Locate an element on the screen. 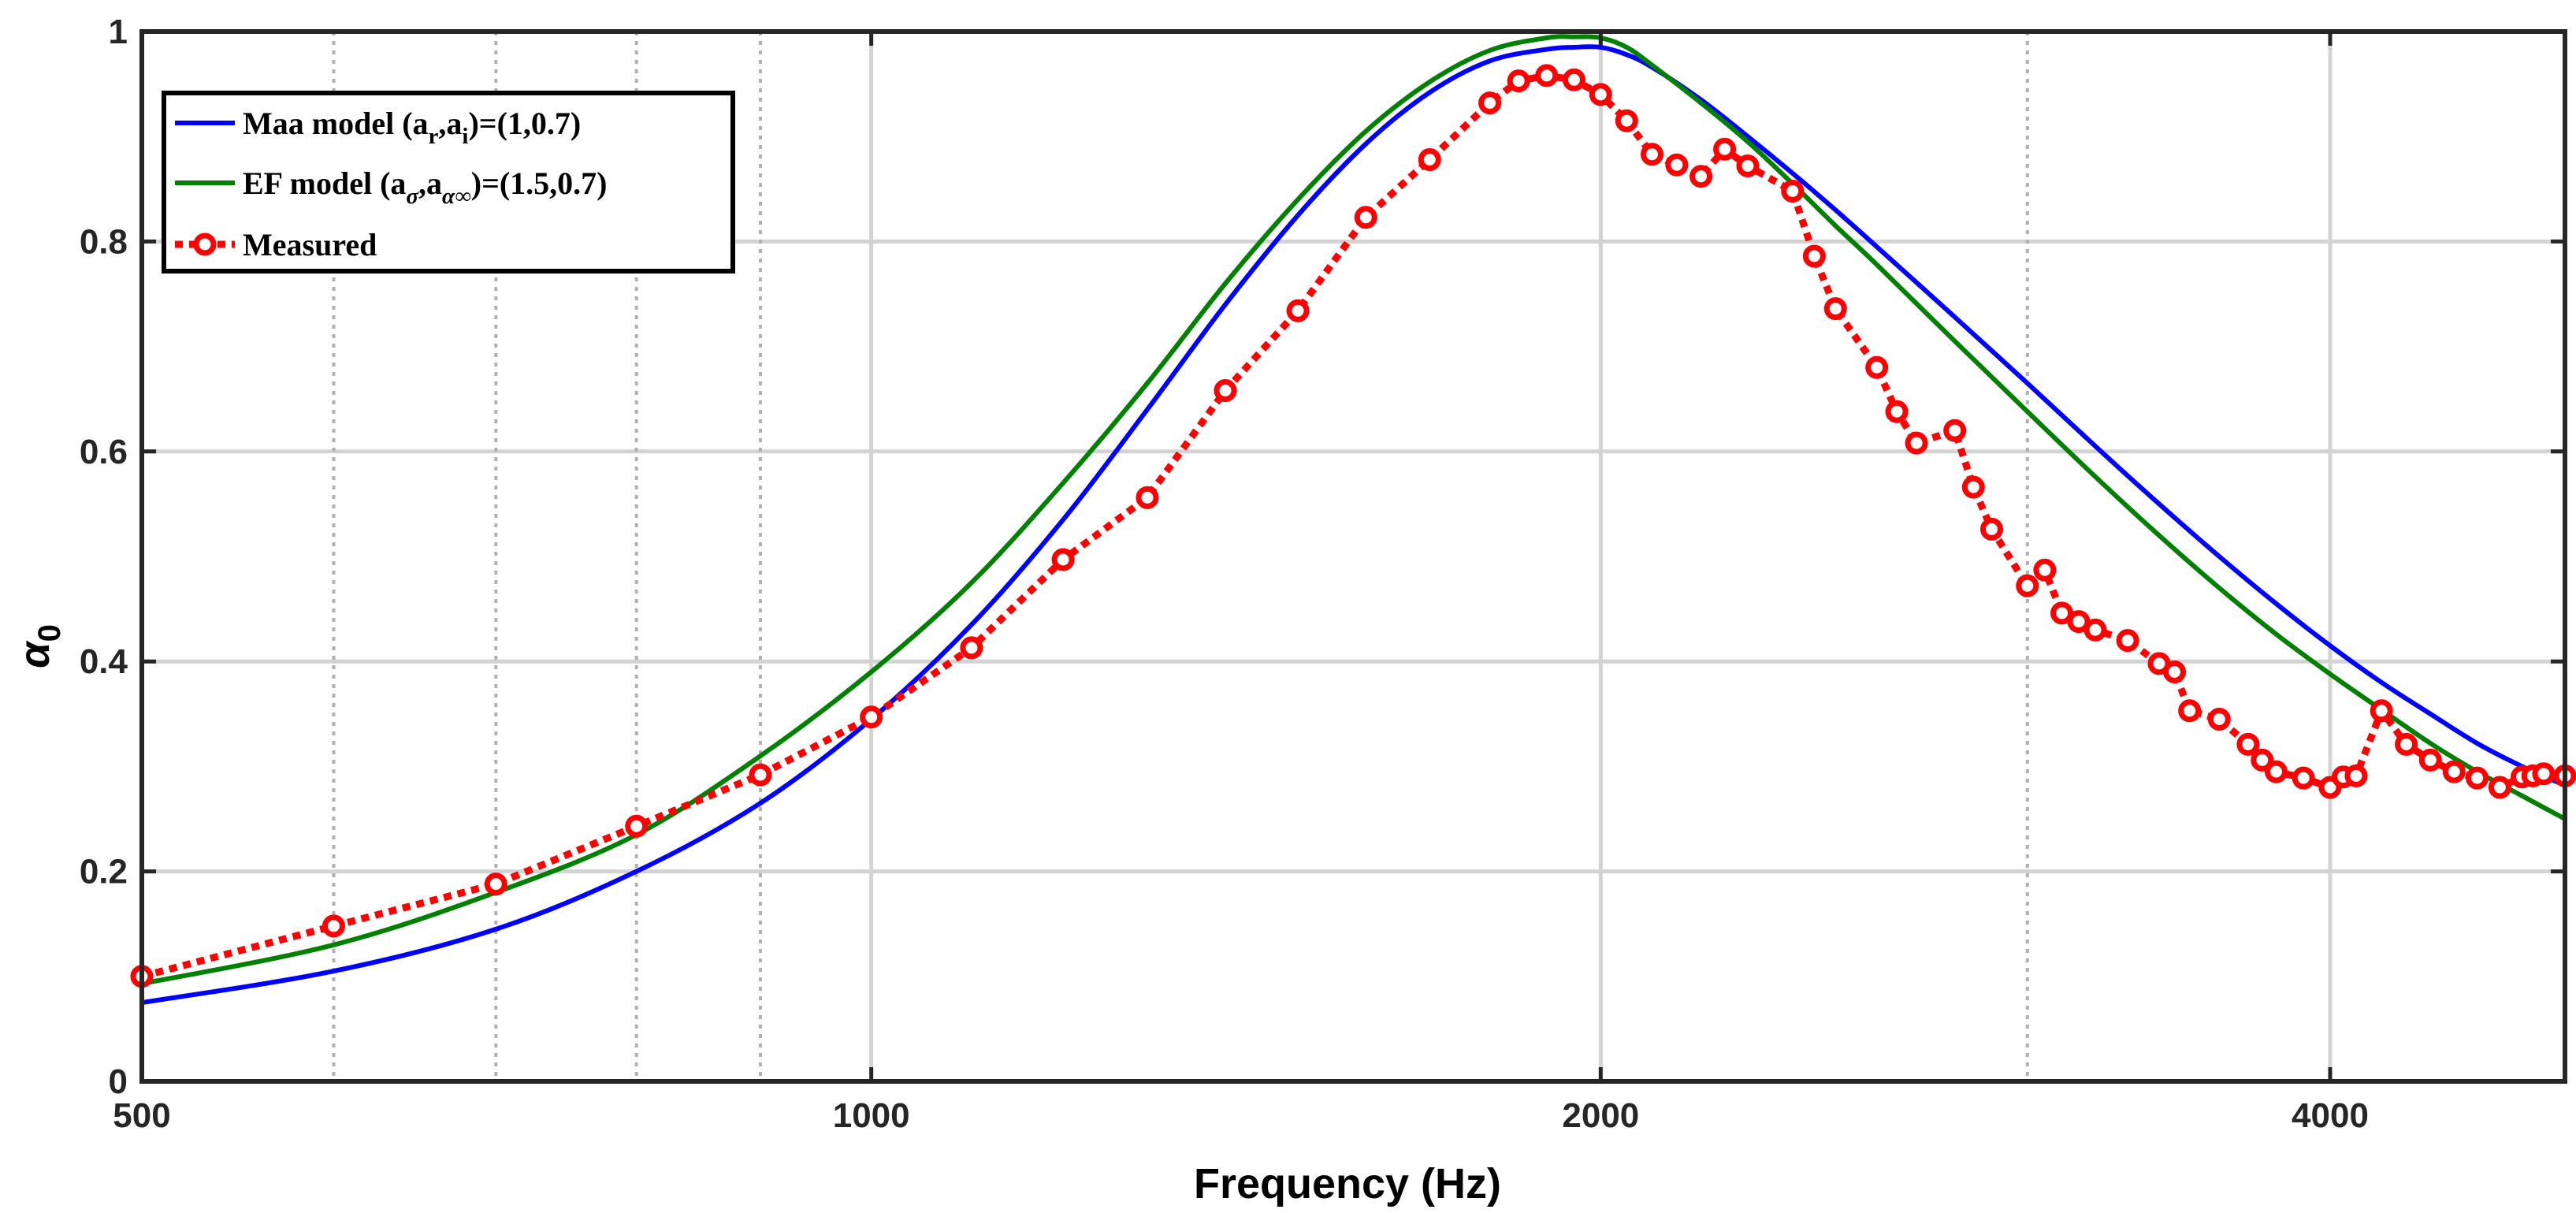  svg-text: α0 is located at coordinates (39, 646).